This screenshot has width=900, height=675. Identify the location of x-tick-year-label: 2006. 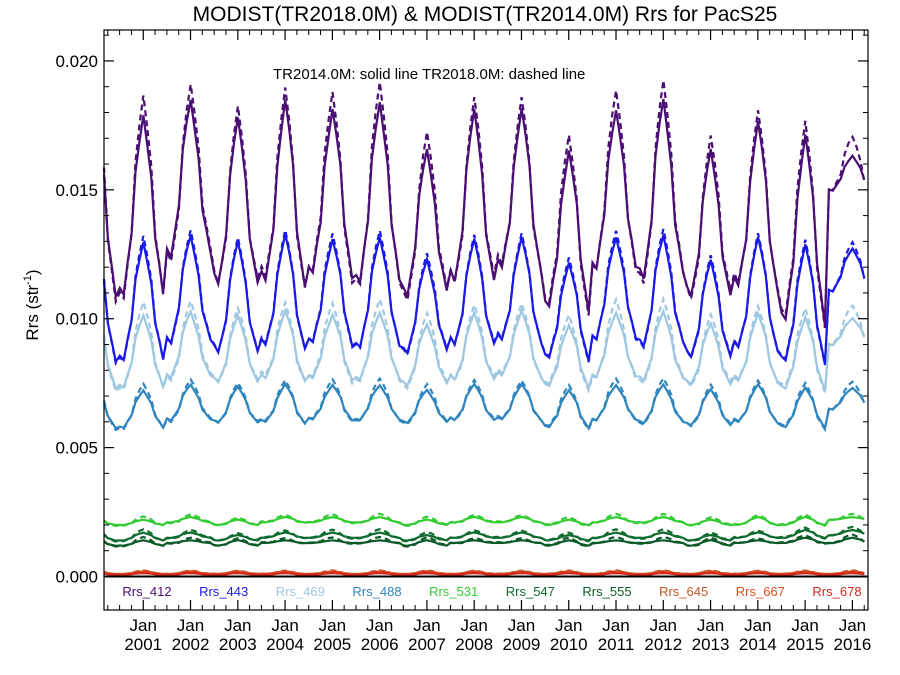
(380, 644).